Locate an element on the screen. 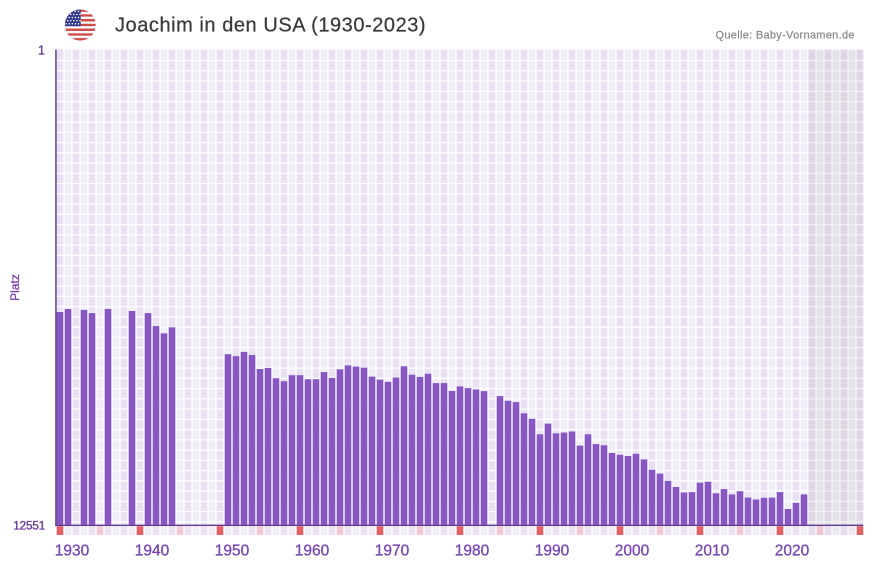  svg-text: 1 is located at coordinates (41, 50).